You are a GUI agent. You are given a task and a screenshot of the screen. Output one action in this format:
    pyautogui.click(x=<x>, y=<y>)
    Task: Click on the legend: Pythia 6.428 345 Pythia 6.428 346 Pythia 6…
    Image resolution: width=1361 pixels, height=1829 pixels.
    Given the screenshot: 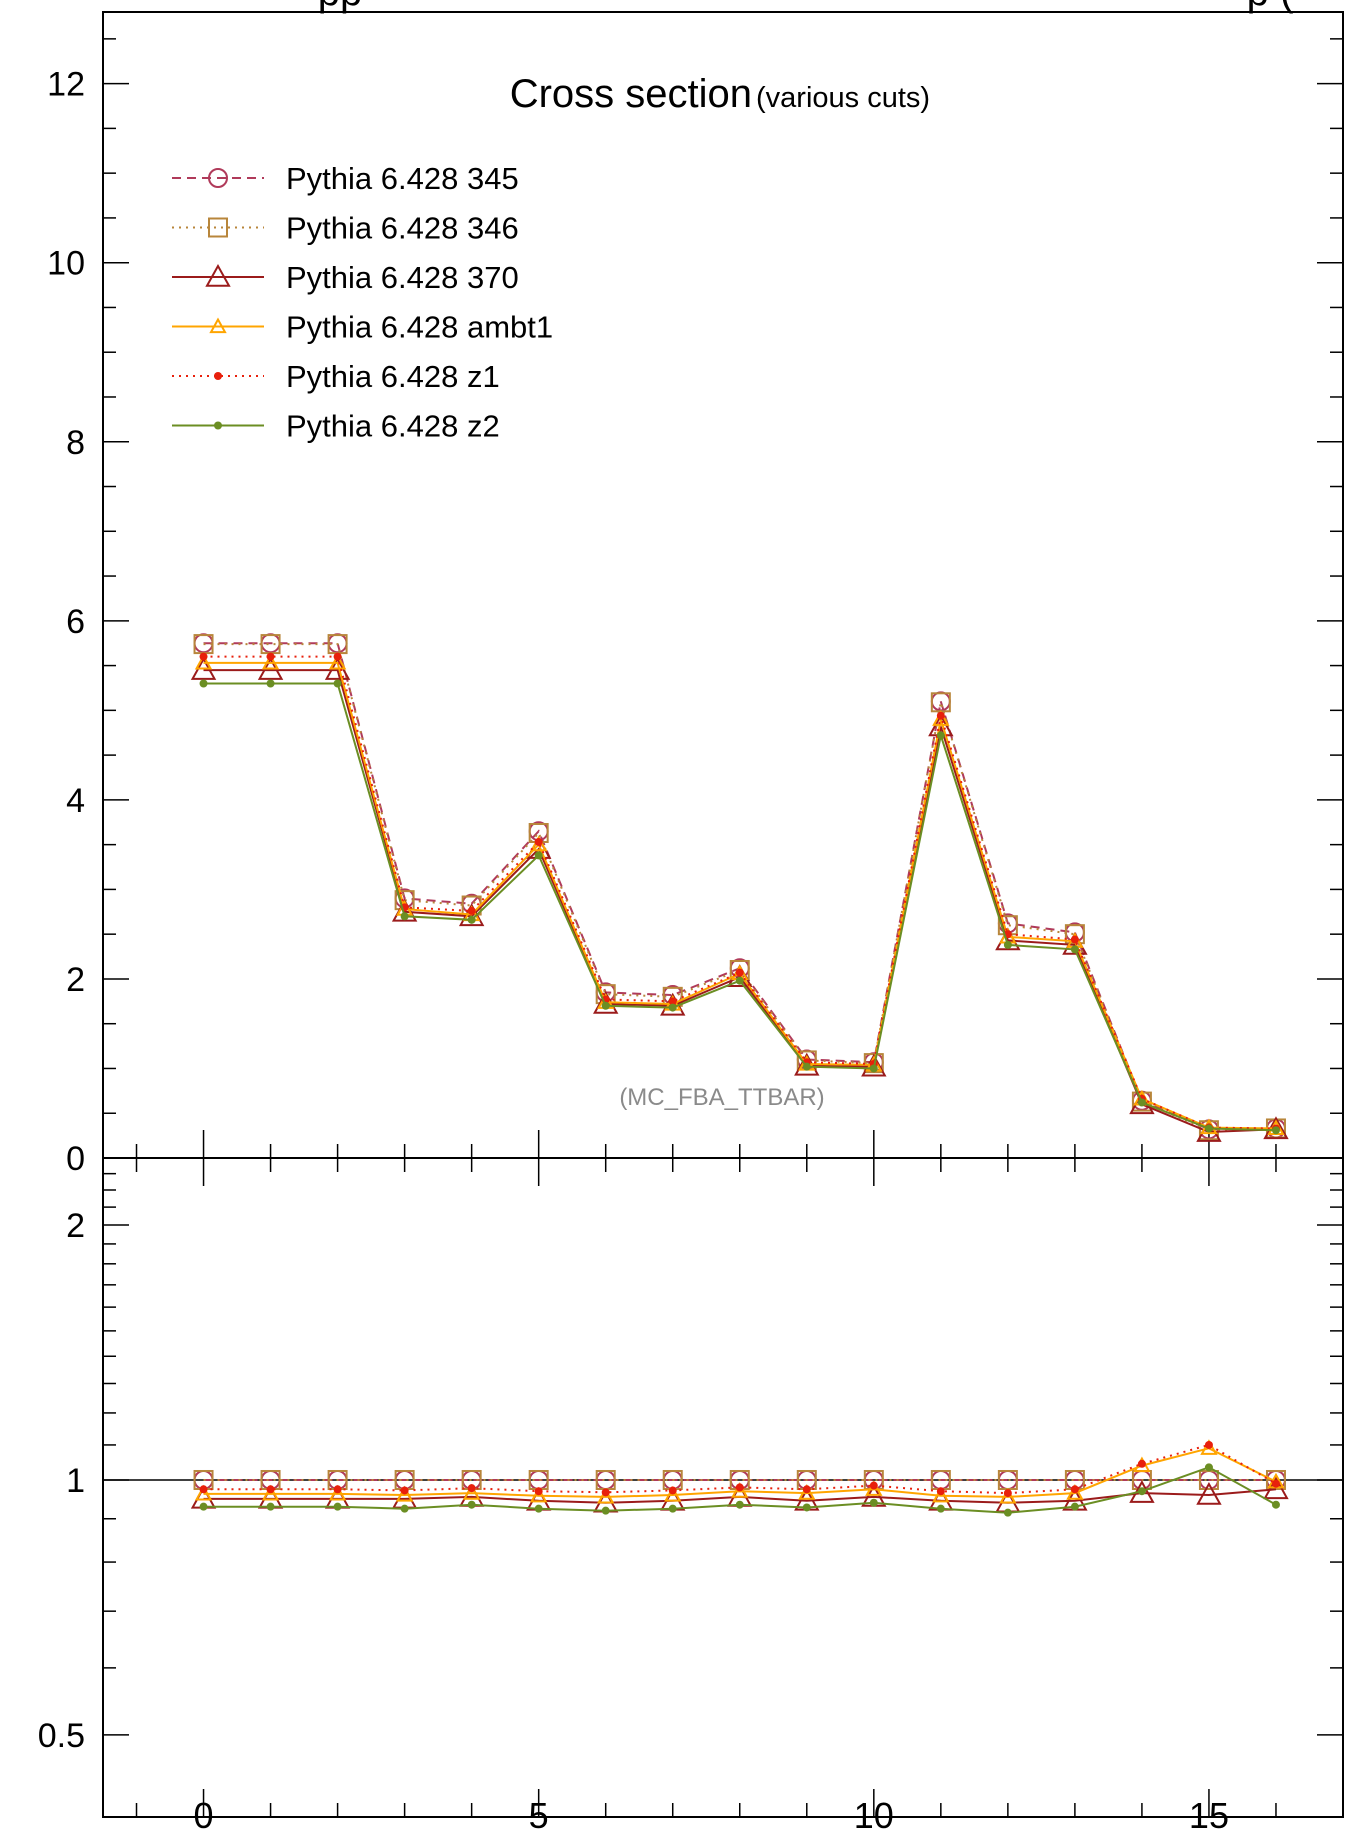 What is the action you would take?
    pyautogui.click(x=362, y=302)
    